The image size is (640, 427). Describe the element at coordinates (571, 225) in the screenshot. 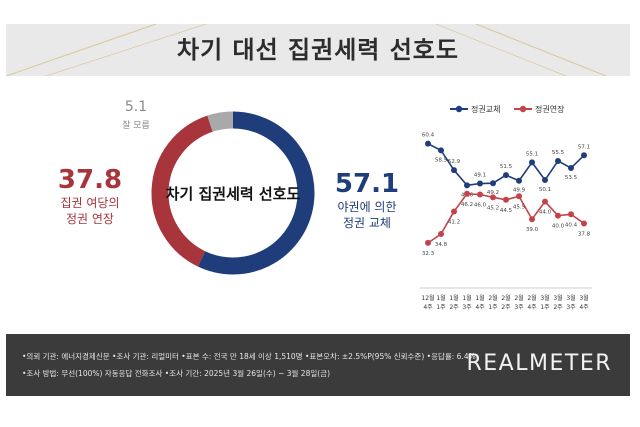

I see `data-label: 40.4` at that location.